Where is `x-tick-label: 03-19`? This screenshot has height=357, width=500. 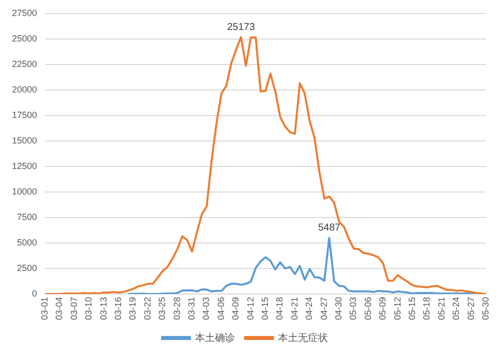
x-tick-label: 03-19 is located at coordinates (133, 308).